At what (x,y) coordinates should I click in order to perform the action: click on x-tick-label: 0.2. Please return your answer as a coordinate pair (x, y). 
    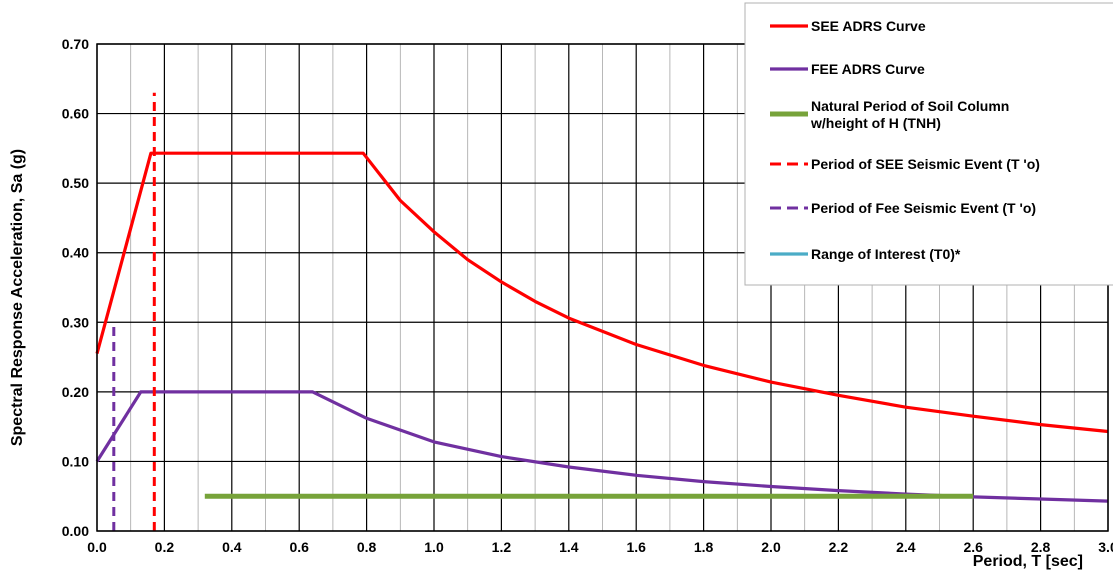
    Looking at the image, I should click on (165, 547).